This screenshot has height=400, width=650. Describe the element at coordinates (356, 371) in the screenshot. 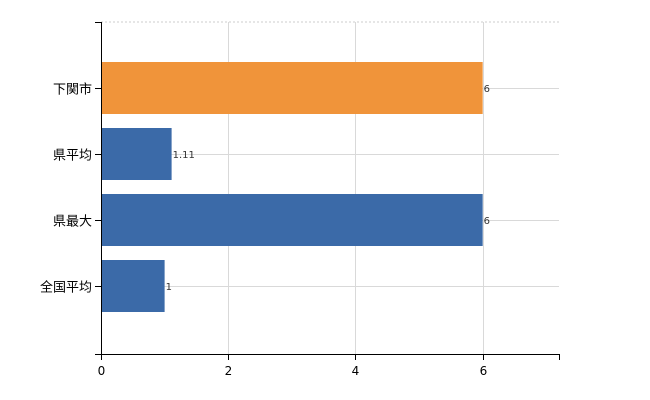

I see `x-tick-label-2: 4` at that location.